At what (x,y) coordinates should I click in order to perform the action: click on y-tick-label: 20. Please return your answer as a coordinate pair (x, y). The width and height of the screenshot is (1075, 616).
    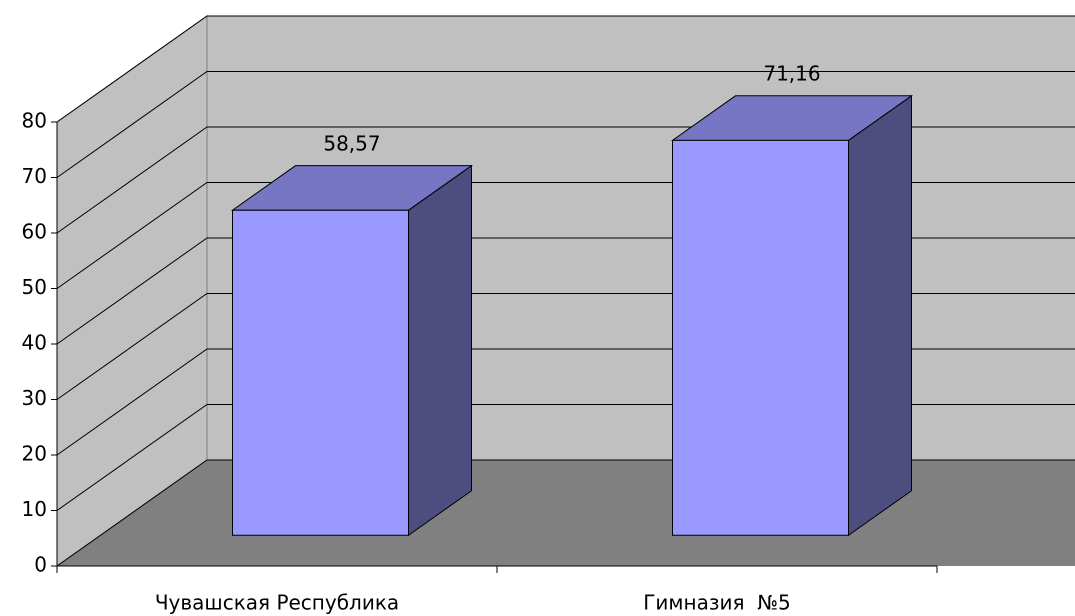
    Looking at the image, I should click on (34, 454).